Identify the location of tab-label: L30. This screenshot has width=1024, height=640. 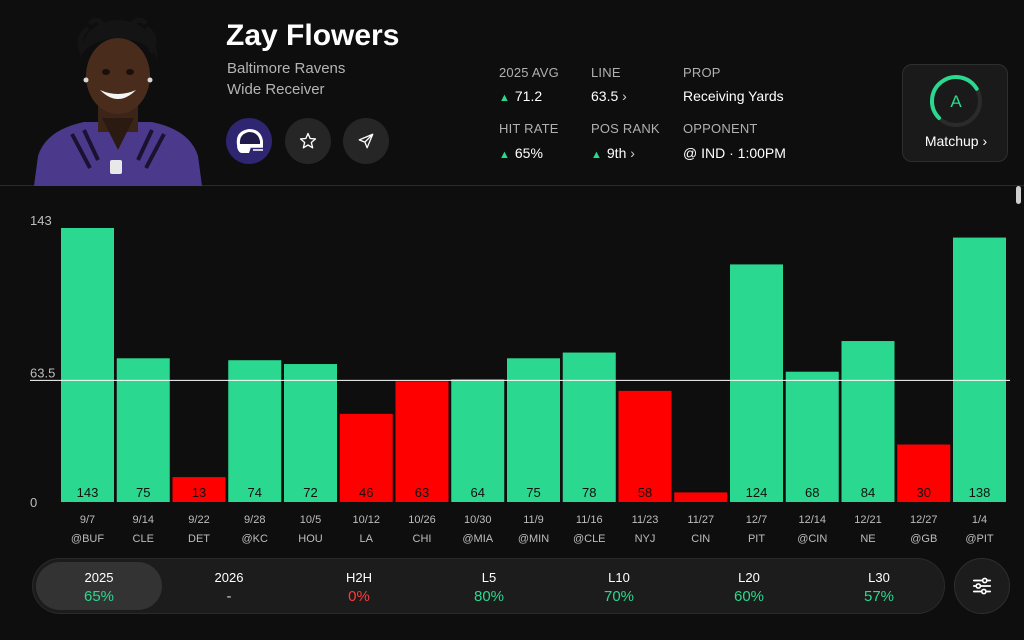
(879, 577).